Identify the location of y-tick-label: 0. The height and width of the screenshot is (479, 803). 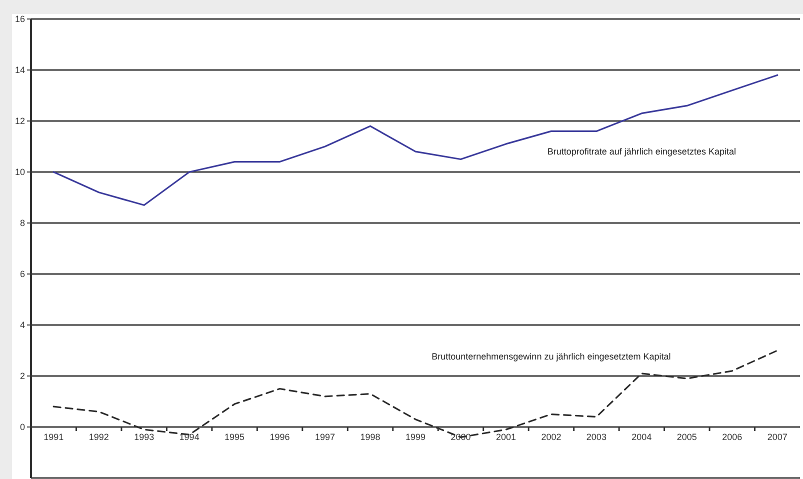
(22, 427).